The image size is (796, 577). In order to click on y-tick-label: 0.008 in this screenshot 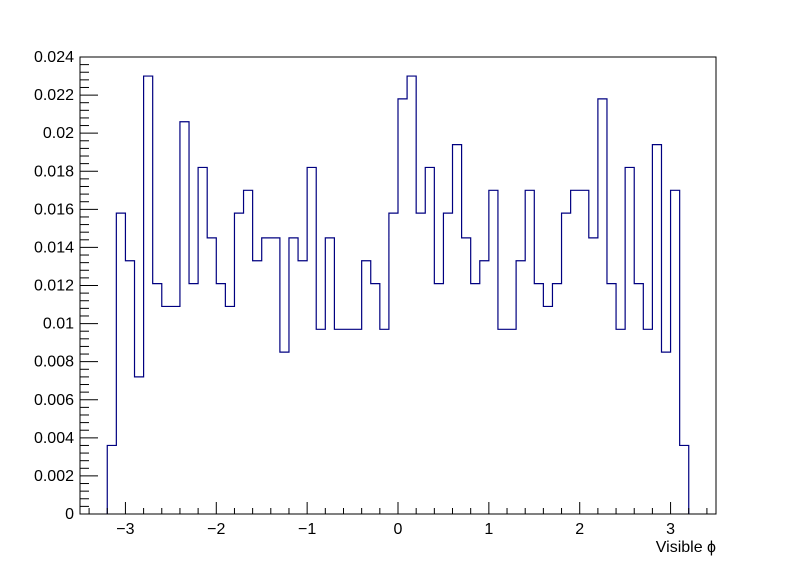, I will do `click(54, 362)`.